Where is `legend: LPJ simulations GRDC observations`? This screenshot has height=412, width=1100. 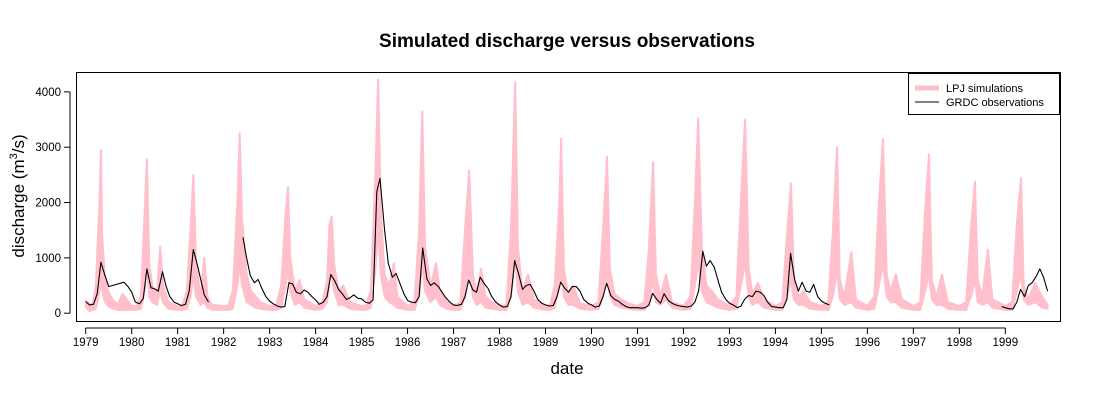
legend: LPJ simulations GRDC observations is located at coordinates (984, 94).